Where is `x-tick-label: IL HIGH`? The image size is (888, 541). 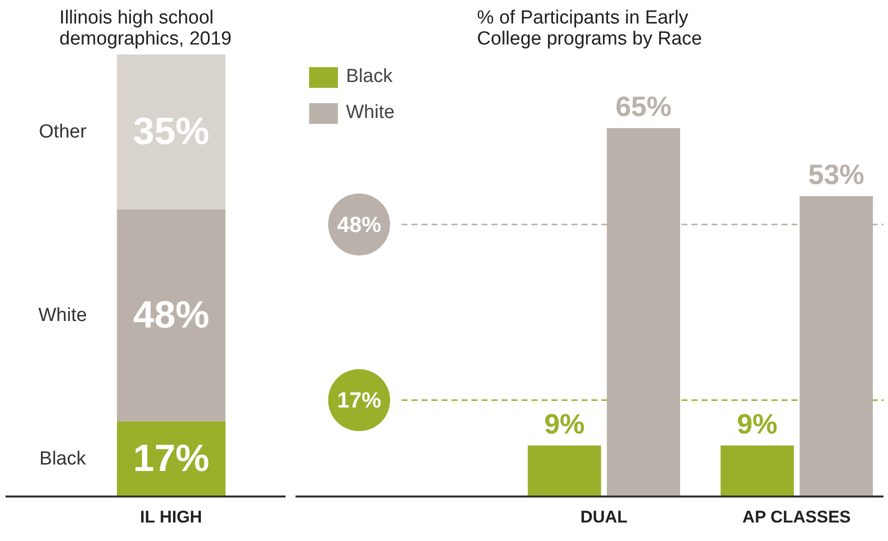 x-tick-label: IL HIGH is located at coordinates (171, 517).